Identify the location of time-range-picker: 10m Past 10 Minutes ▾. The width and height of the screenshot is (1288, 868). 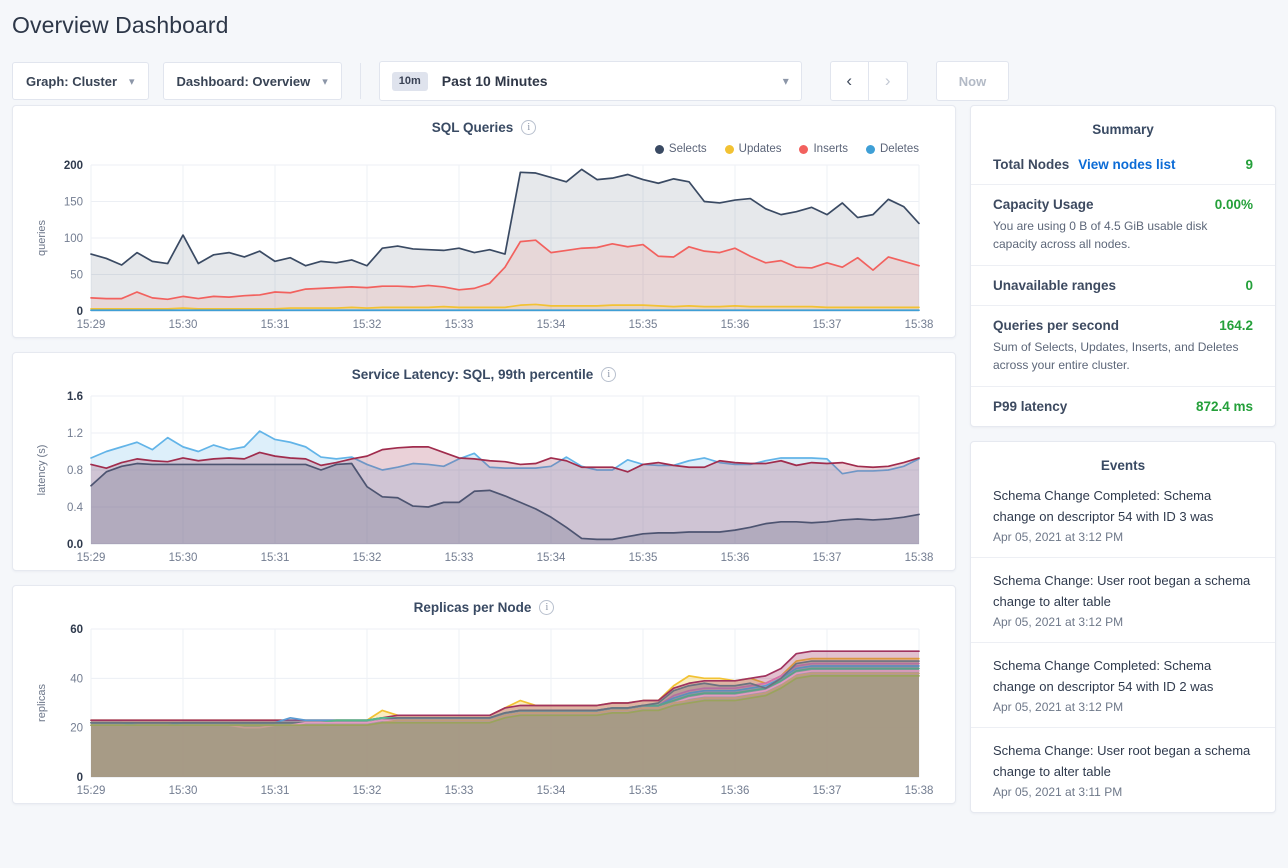
(590, 81).